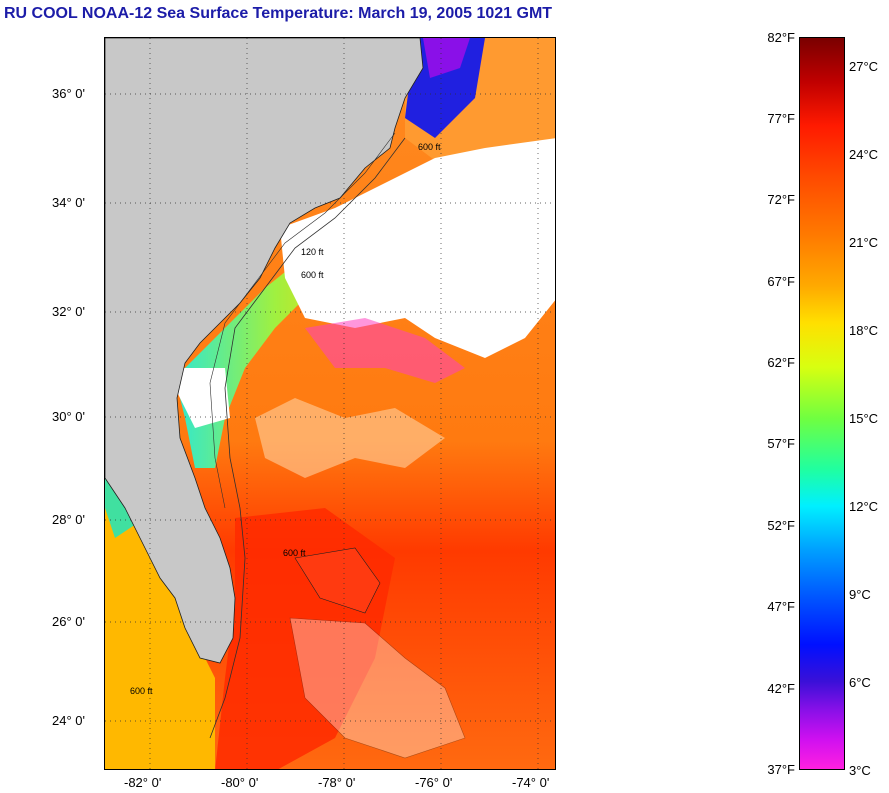 The height and width of the screenshot is (793, 889). Describe the element at coordinates (350, 438) in the screenshot. I see `haze-area` at that location.